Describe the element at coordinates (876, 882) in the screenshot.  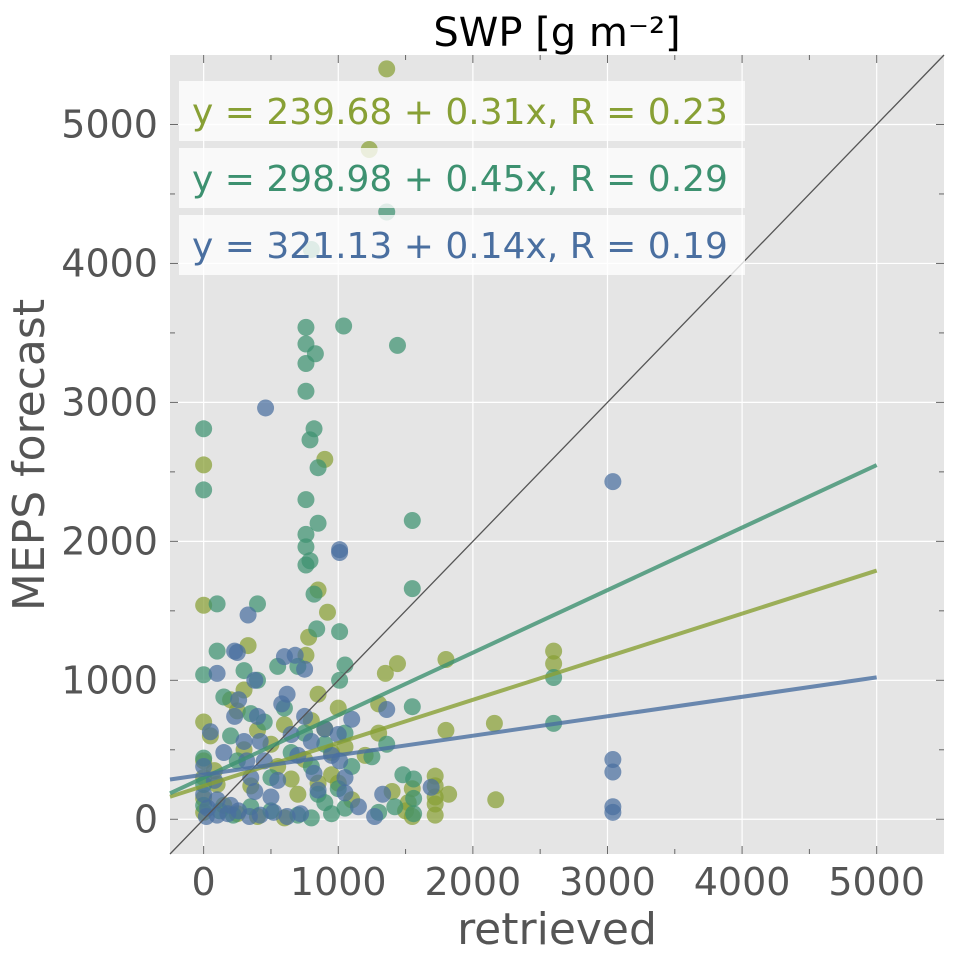
I see `x-tick-label: 5000` at that location.